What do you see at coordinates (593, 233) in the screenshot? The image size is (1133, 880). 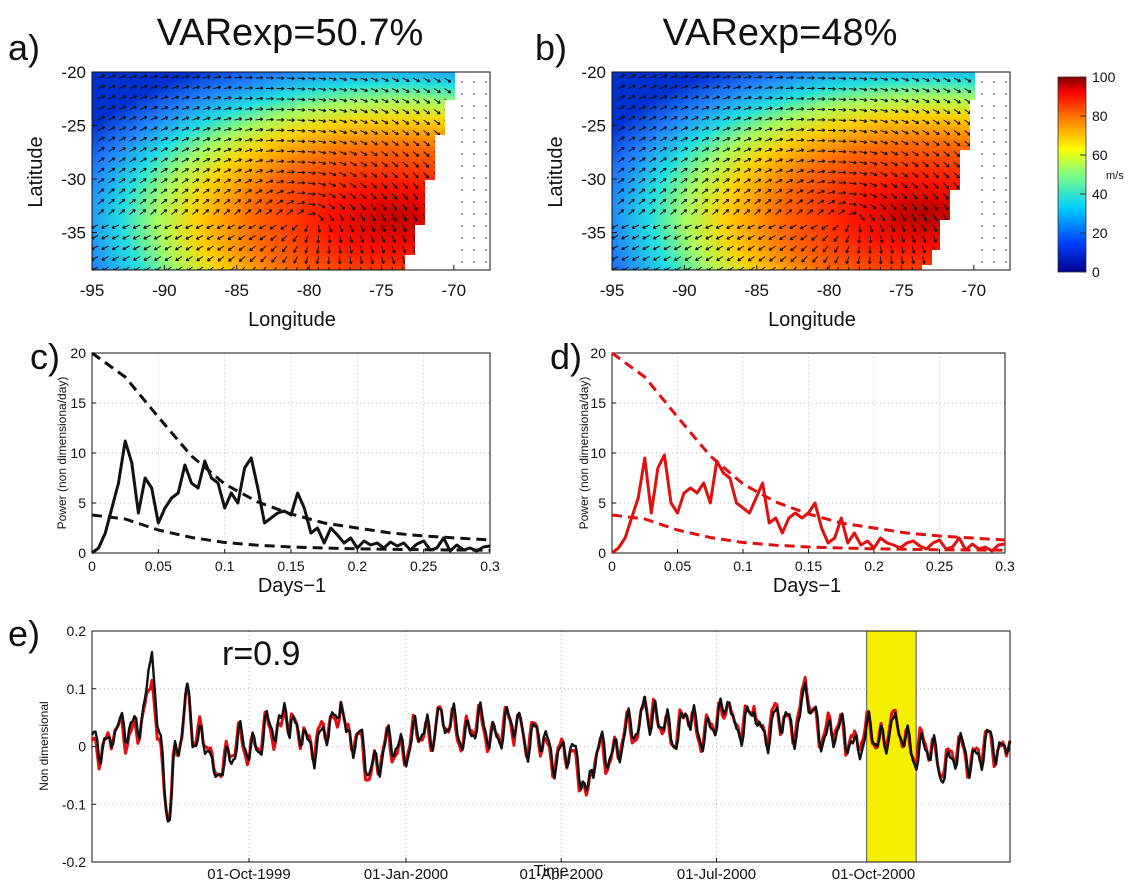 I see `panel-b-ytick-label: -35` at bounding box center [593, 233].